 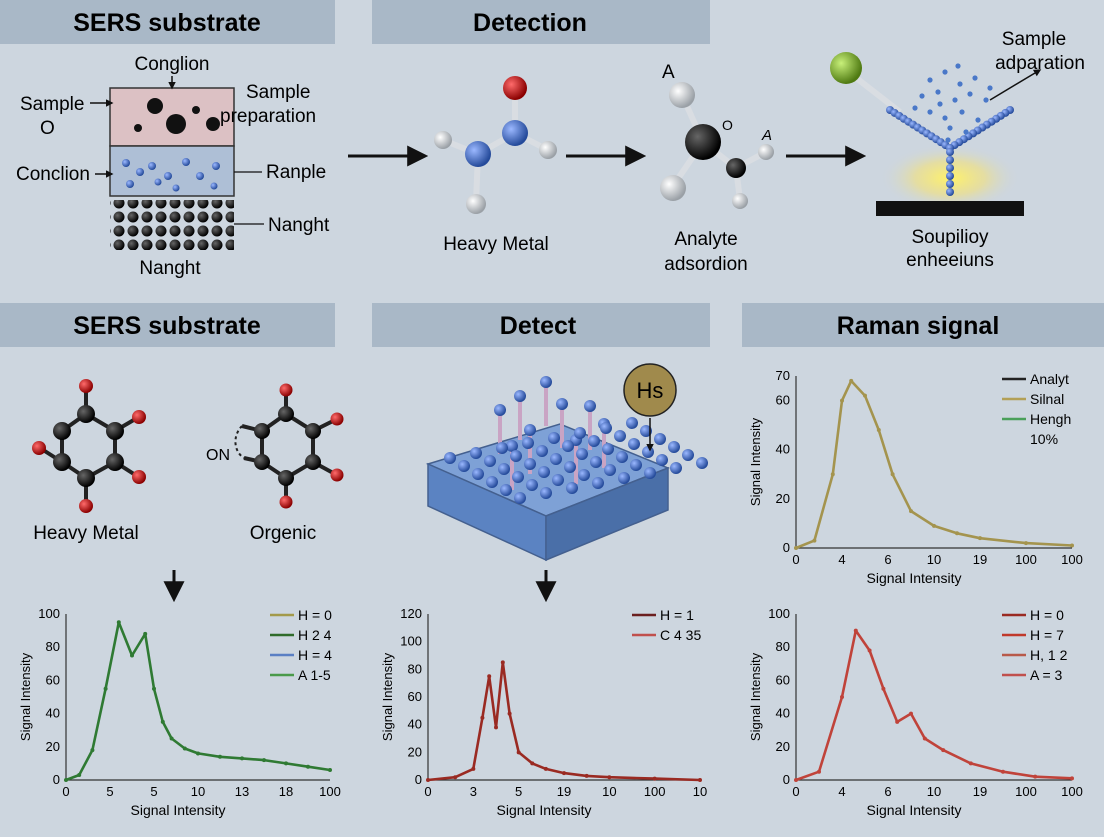 I want to click on y-tick-label: 100, so click(x=779, y=613).